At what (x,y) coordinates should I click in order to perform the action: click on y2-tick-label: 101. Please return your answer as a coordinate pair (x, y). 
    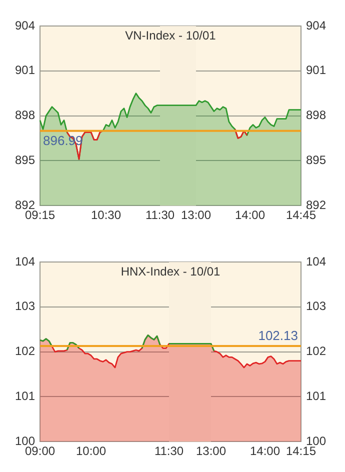
    Looking at the image, I should click on (316, 396).